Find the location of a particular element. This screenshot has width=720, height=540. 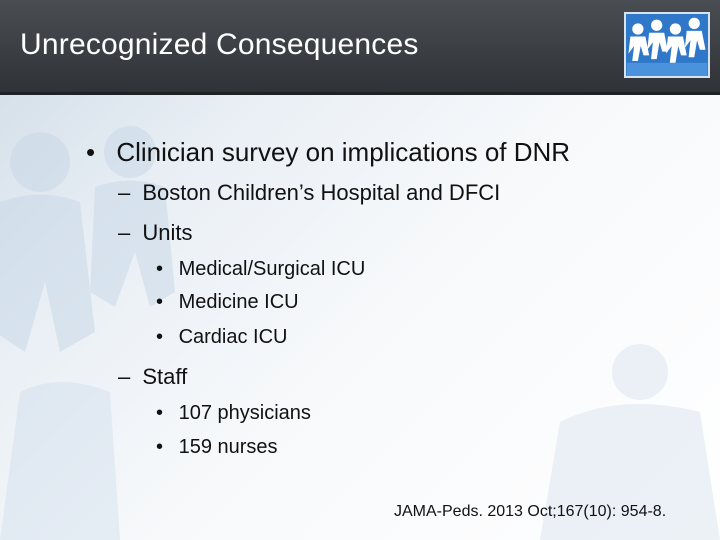

slide-title: Unrecognized Consequences is located at coordinates (219, 44).